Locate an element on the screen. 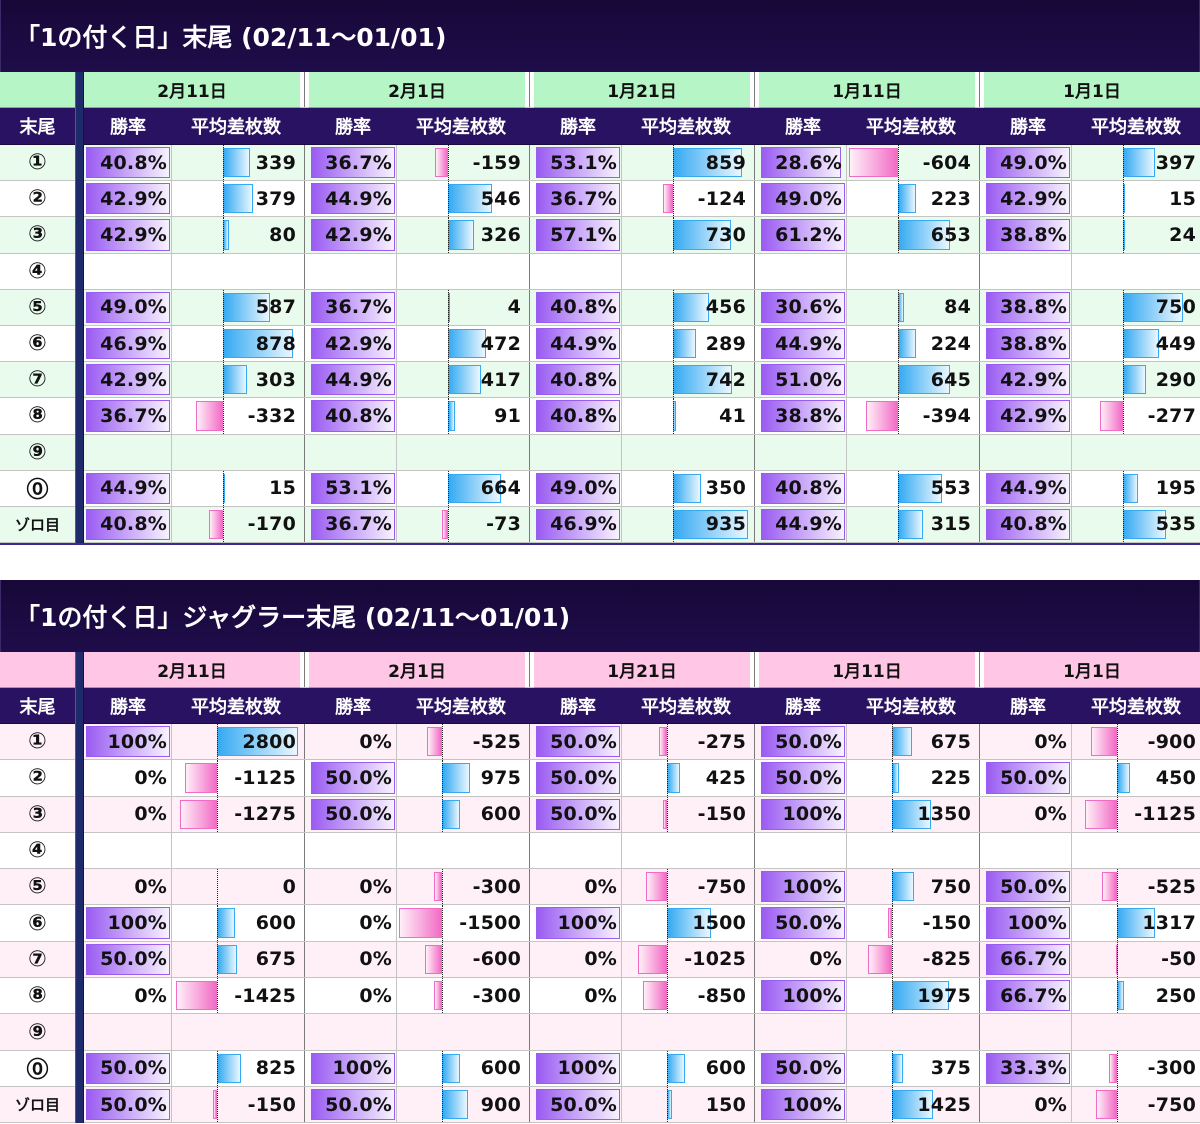 The height and width of the screenshot is (1124, 1200). win-rate-value: 50.0% is located at coordinates (583, 814).